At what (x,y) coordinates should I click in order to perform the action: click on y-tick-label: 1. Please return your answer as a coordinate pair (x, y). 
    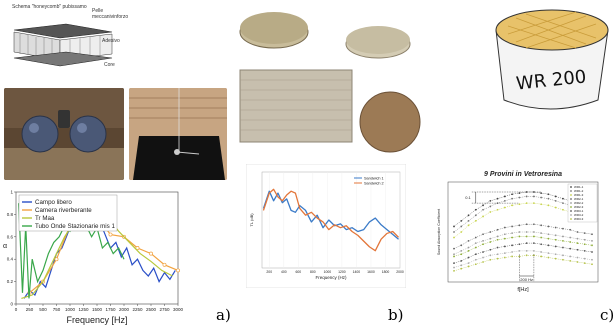
    Looking at the image, I should click on (11, 192).